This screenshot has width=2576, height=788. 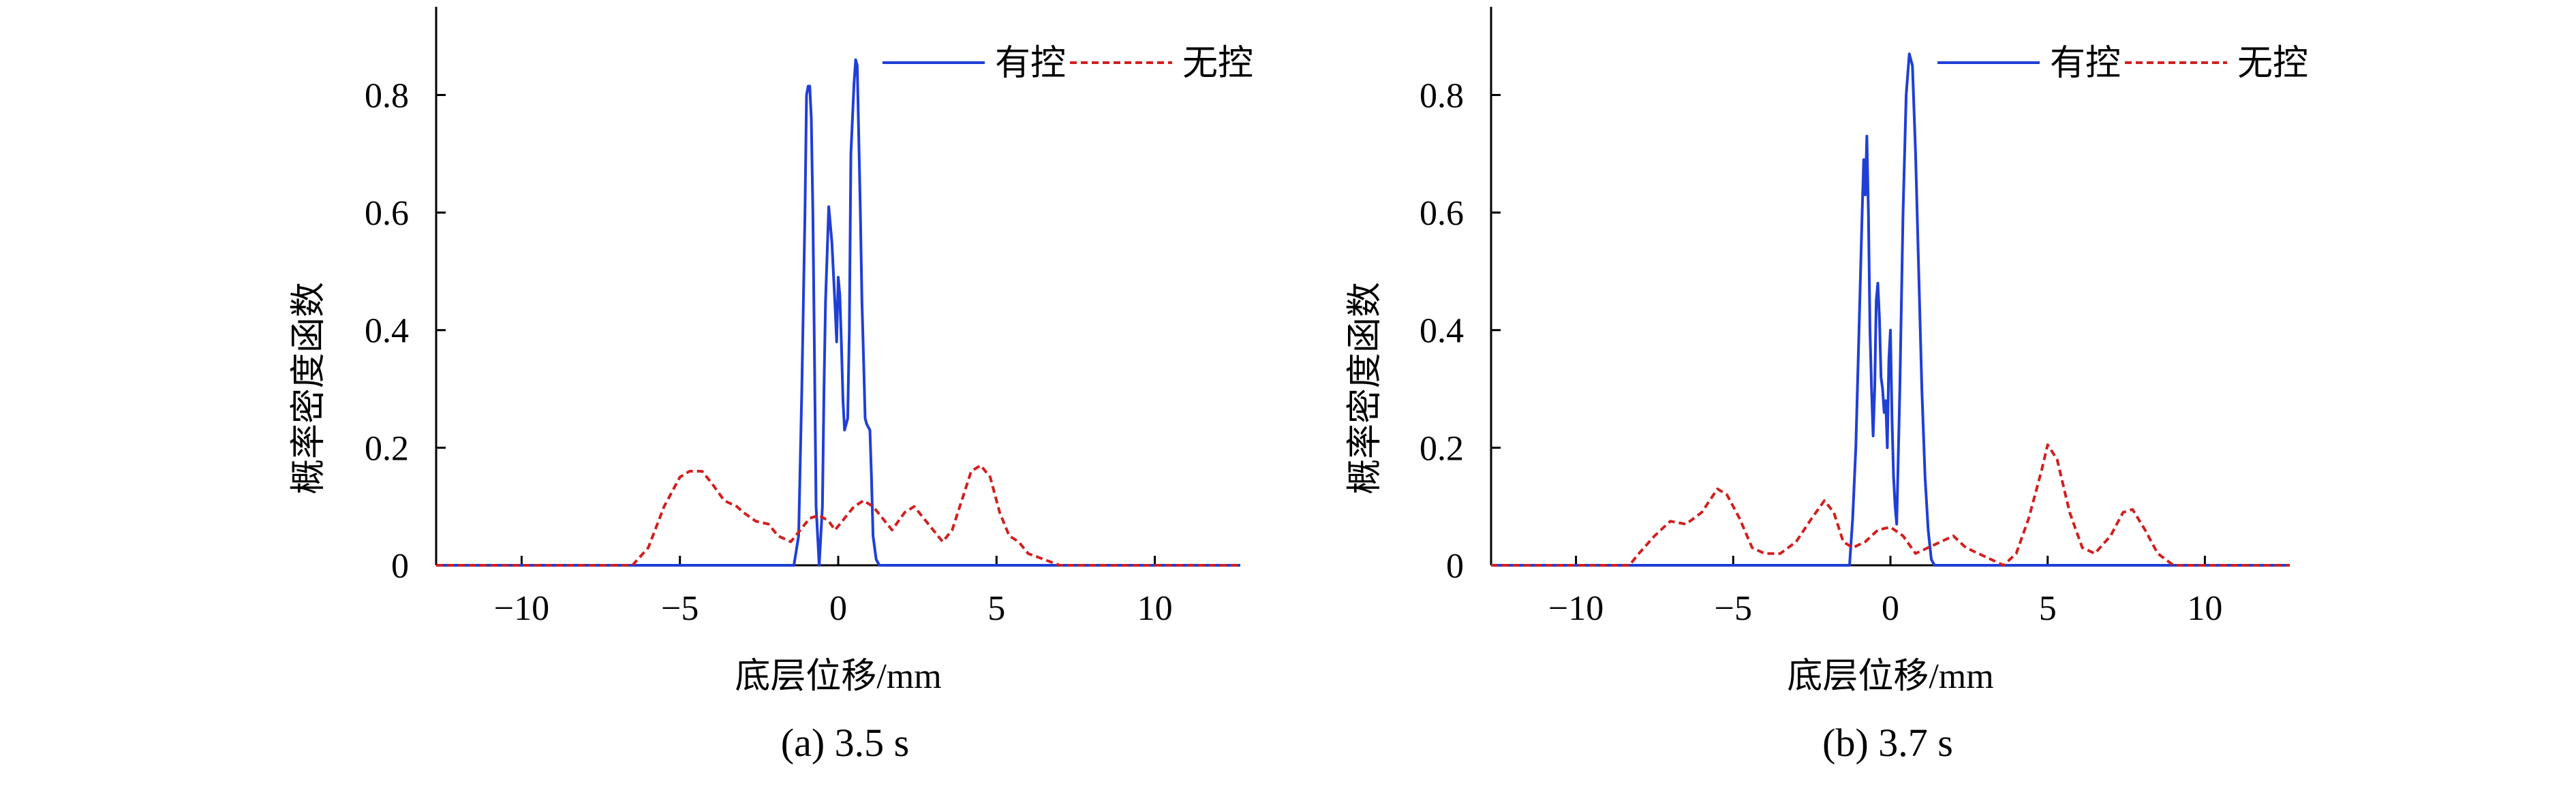 I want to click on chart-caption: (b) 3.7 s, so click(x=1888, y=743).